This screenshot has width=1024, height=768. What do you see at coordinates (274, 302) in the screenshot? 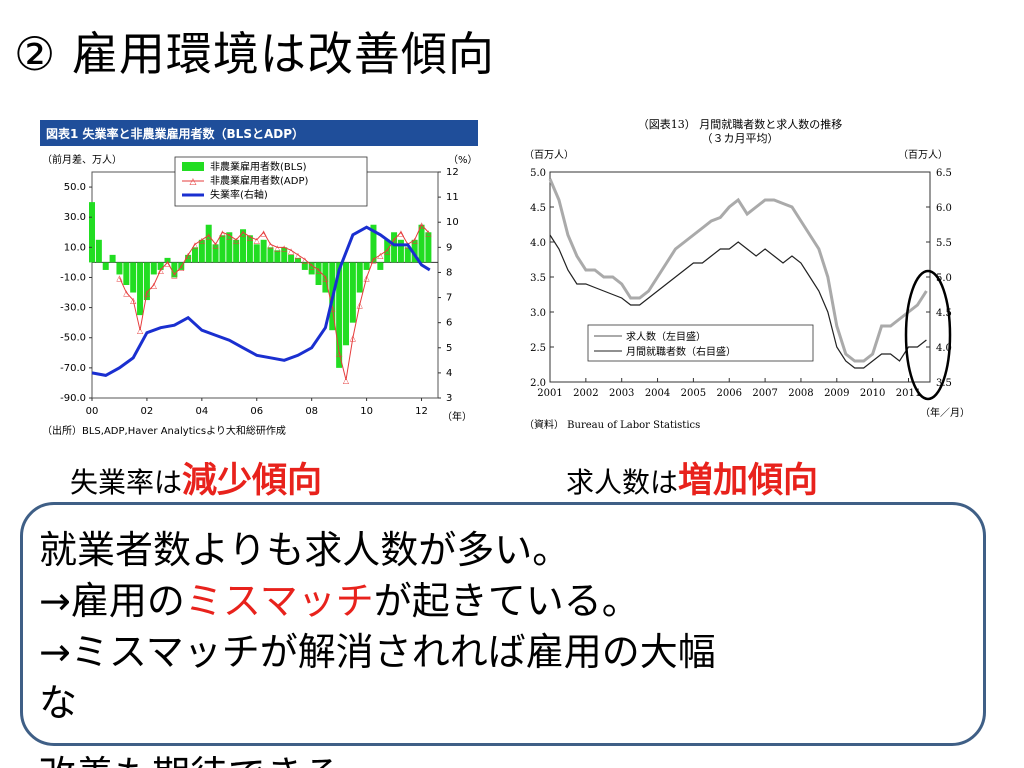
I see `series-line-adp` at bounding box center [274, 302].